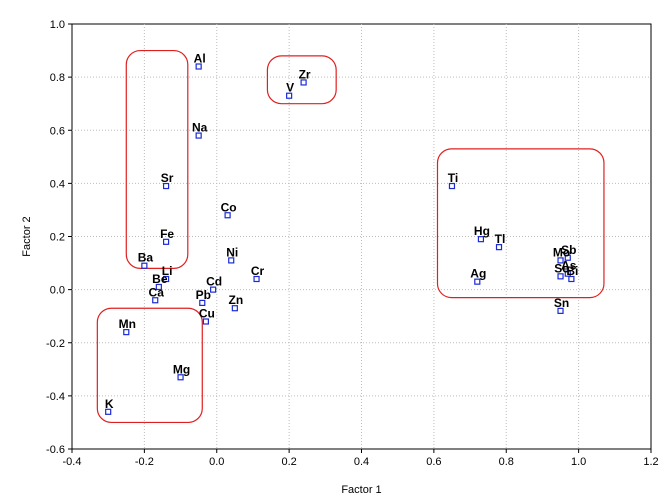 The height and width of the screenshot is (503, 659). I want to click on y-tick-label: -0.6, so click(55, 450).